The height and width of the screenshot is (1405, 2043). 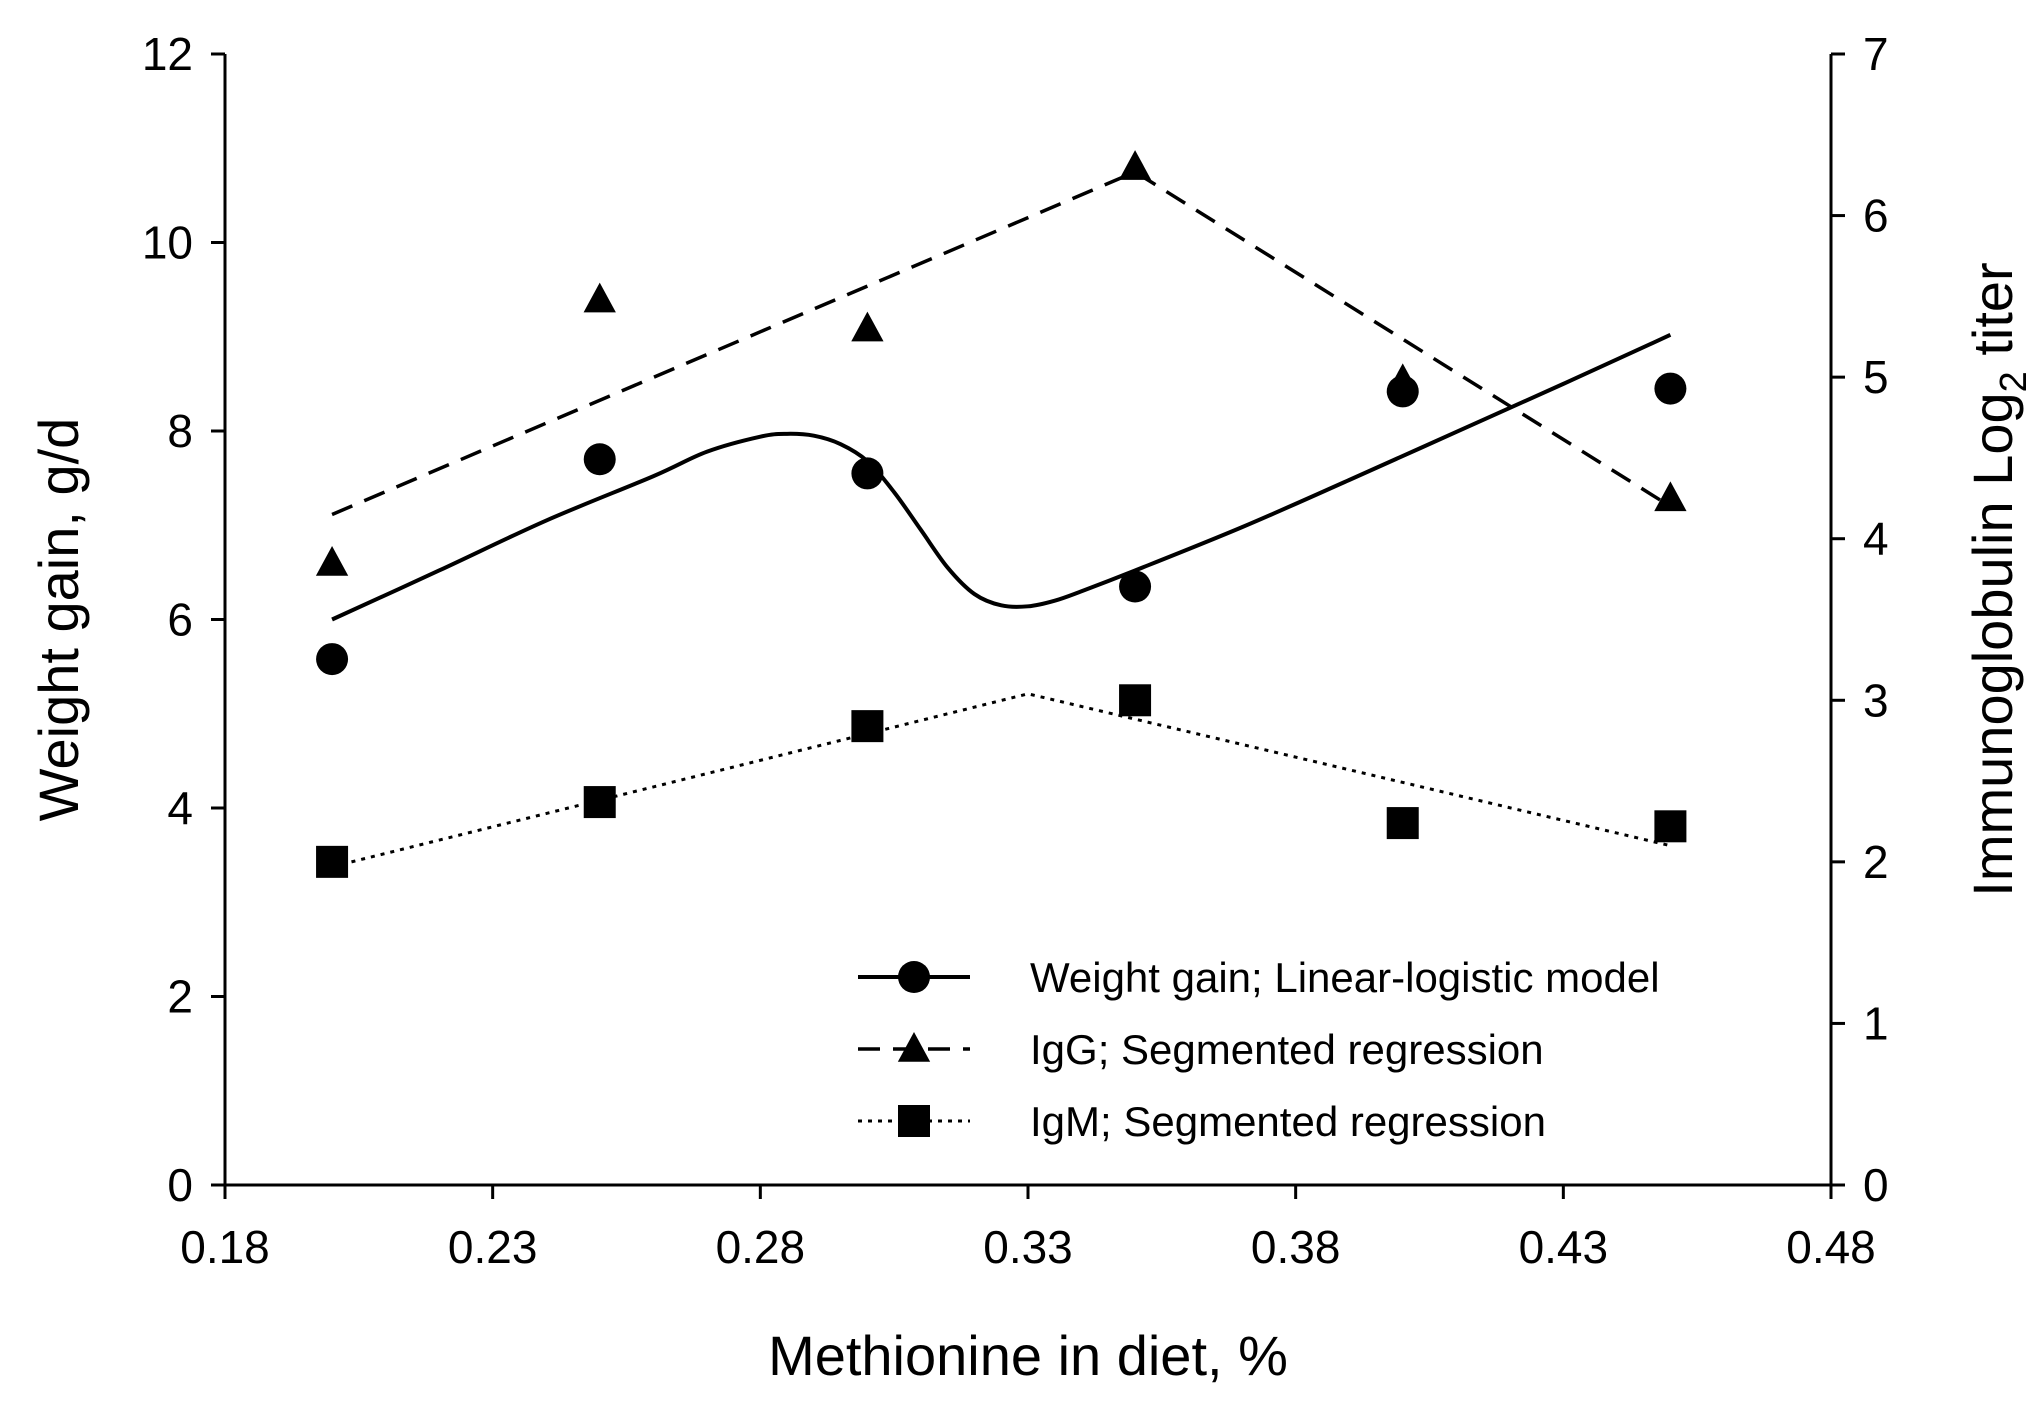 What do you see at coordinates (1288, 1121) in the screenshot?
I see `legend-label: IgM; Segmented regression` at bounding box center [1288, 1121].